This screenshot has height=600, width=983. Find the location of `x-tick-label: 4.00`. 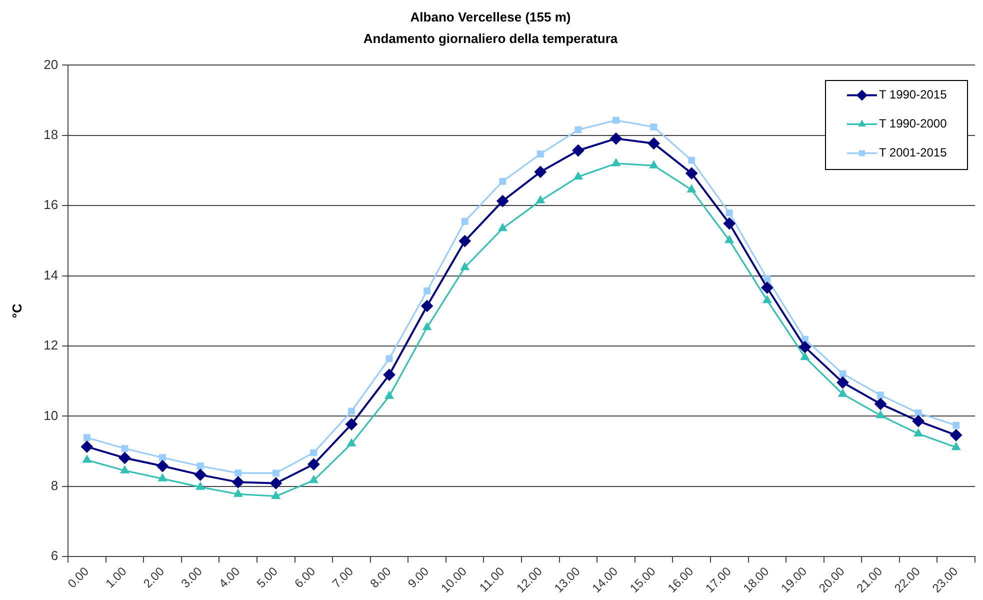

x-tick-label: 4.00 is located at coordinates (229, 577).